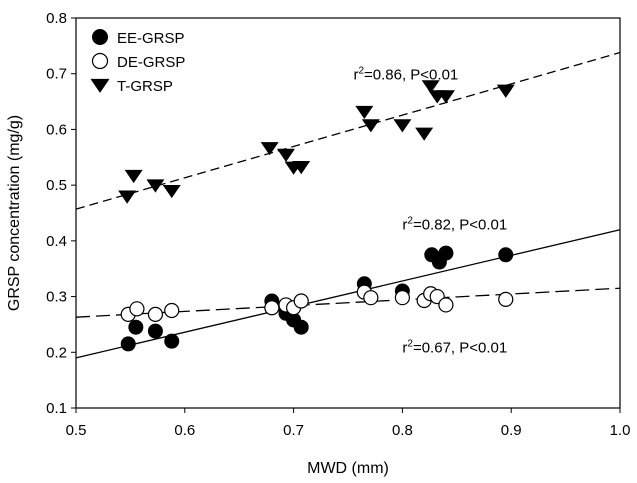 This screenshot has height=483, width=637. What do you see at coordinates (348, 423) in the screenshot?
I see `x-axis: 0.5 0.6 0.7 0.8 0.9 1.0` at bounding box center [348, 423].